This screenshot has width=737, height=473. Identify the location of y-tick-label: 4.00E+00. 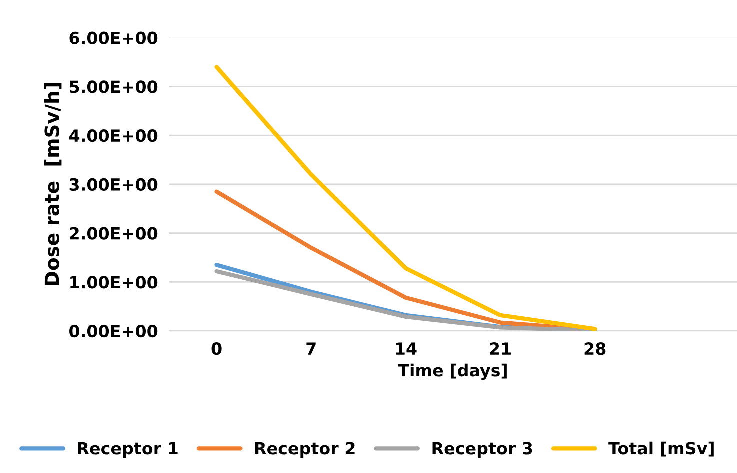
(113, 136).